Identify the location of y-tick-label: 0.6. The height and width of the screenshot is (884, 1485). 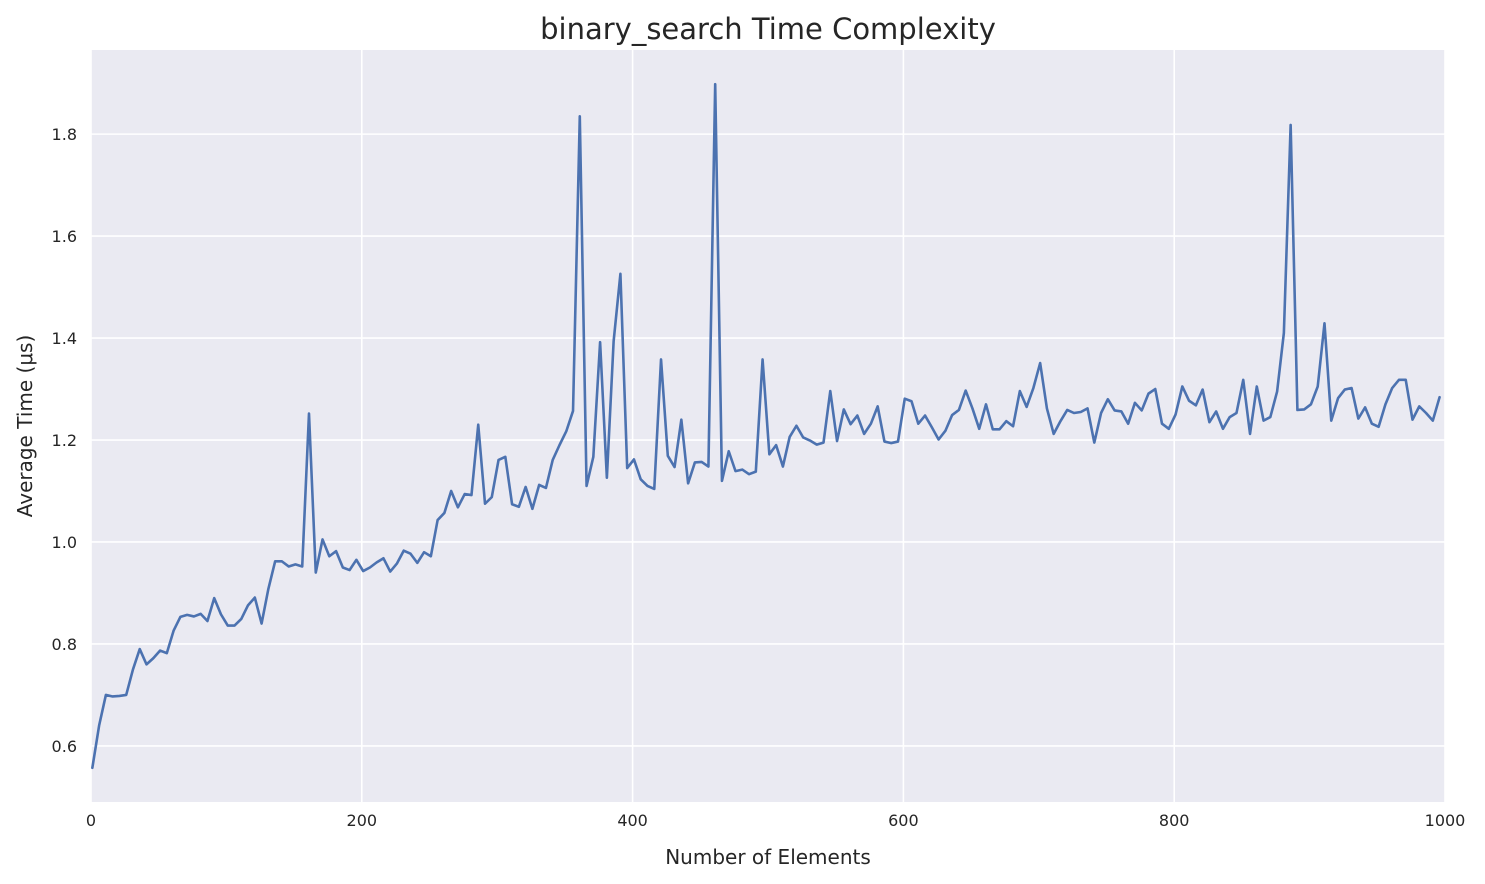
(64, 746).